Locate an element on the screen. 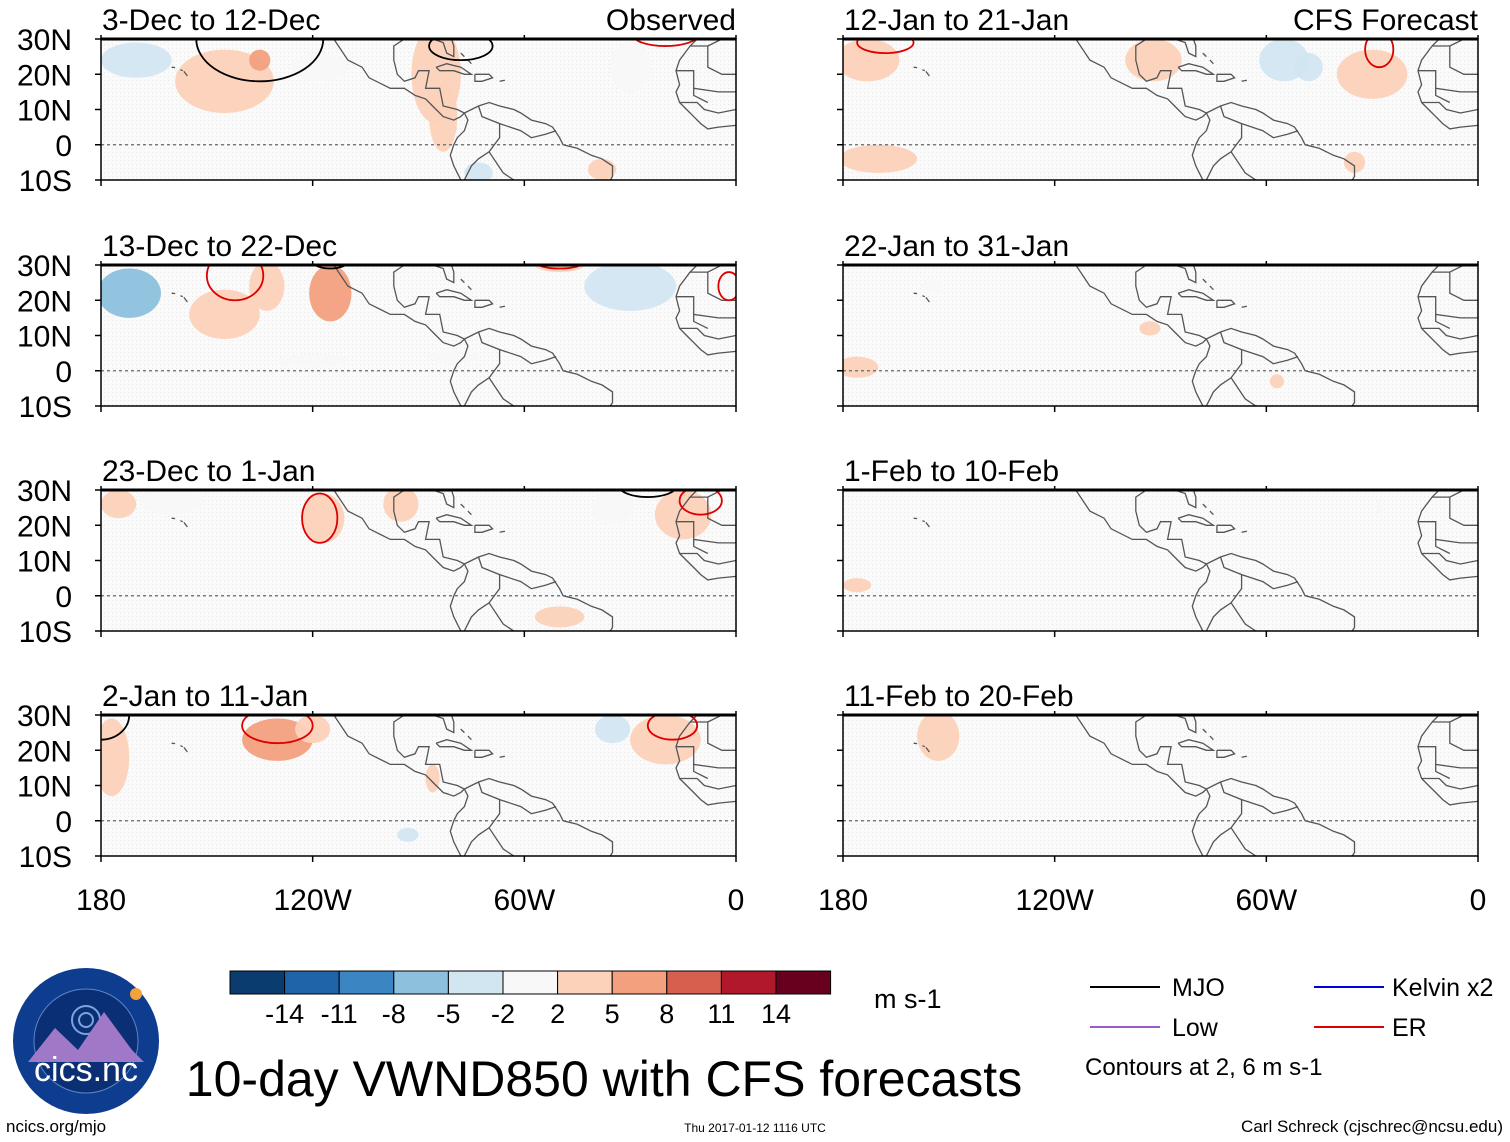 This screenshot has width=1510, height=1142. colorbar-label: 2 is located at coordinates (557, 1014).